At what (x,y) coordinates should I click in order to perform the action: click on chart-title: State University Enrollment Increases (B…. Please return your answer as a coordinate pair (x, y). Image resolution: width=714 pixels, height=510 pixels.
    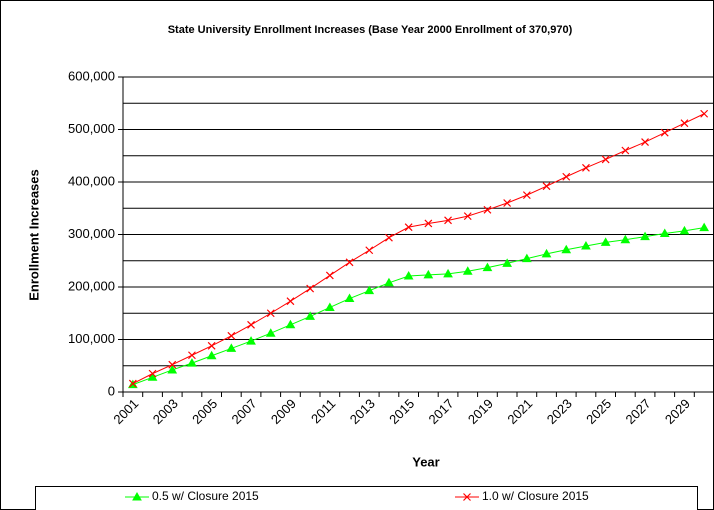
    Looking at the image, I should click on (370, 30).